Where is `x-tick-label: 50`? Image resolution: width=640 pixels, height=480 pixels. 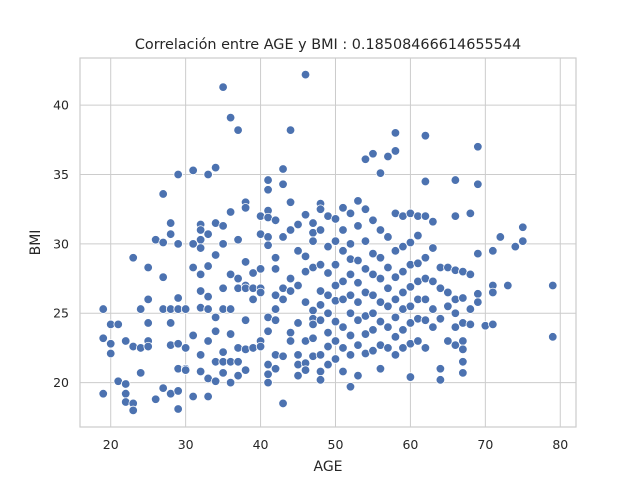 x-tick-label: 50 is located at coordinates (336, 444).